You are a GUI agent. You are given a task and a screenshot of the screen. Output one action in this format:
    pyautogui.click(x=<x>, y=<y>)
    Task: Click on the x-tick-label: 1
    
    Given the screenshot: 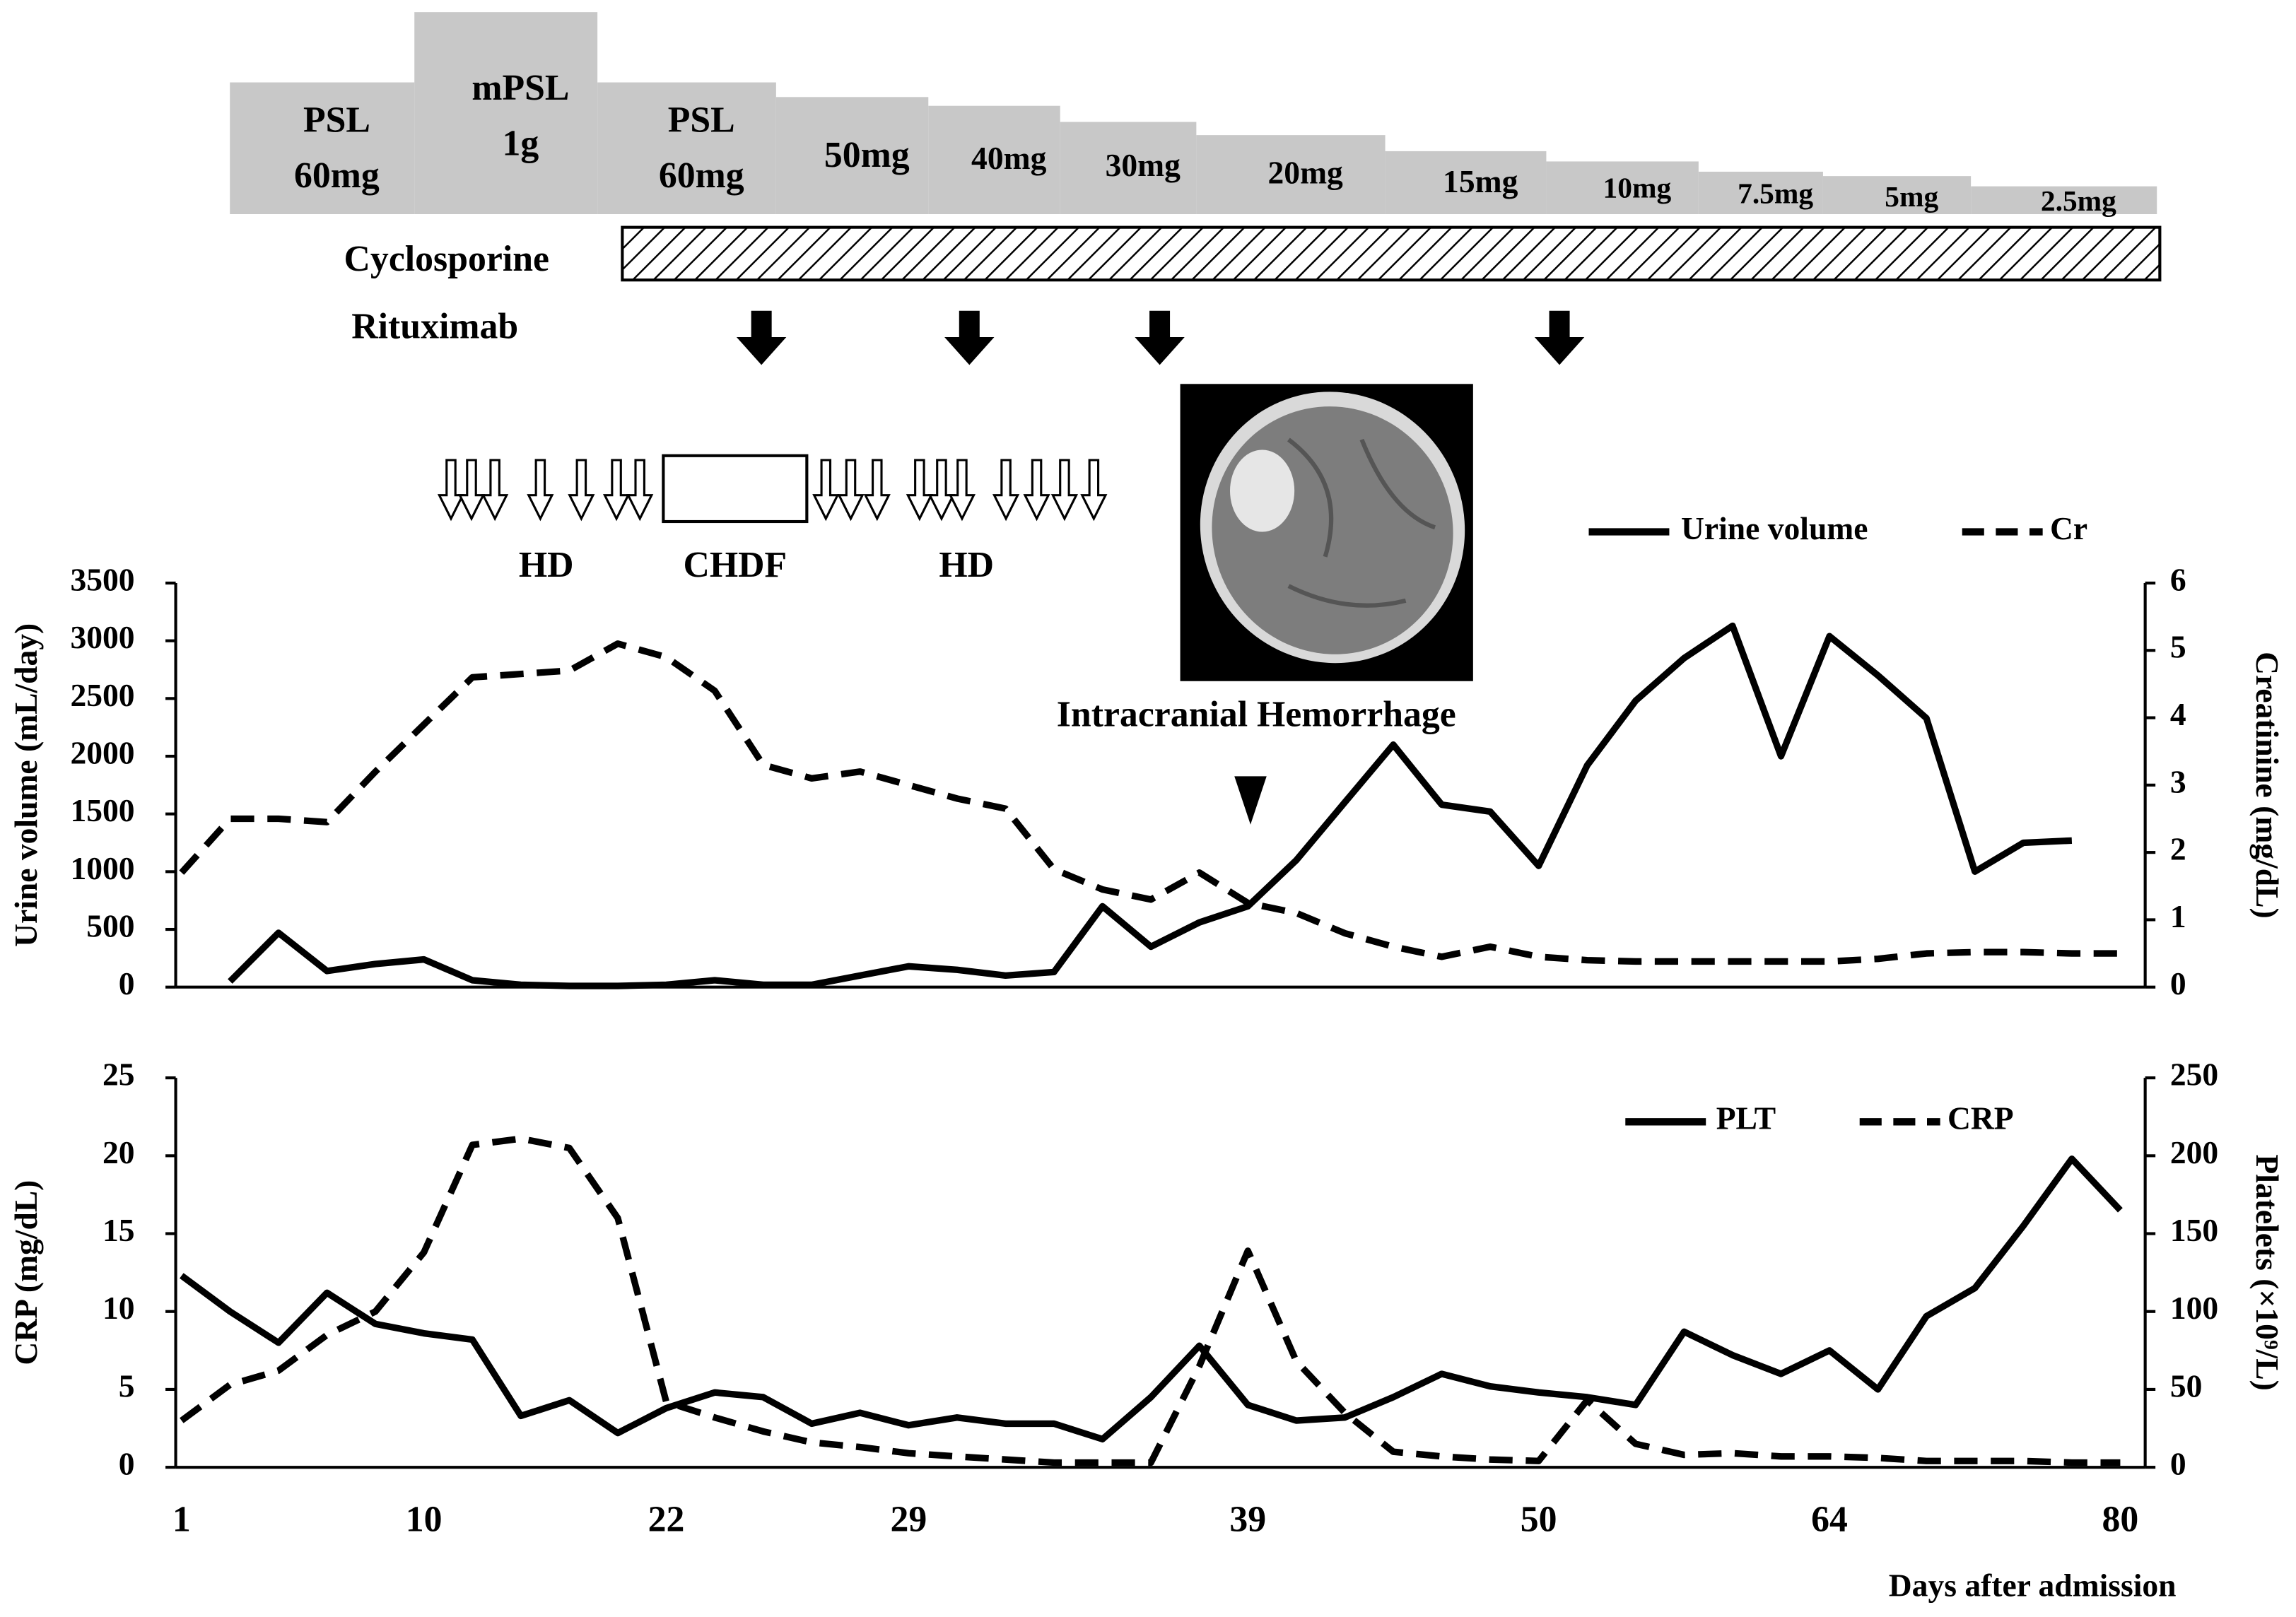 What is the action you would take?
    pyautogui.click(x=181, y=1520)
    